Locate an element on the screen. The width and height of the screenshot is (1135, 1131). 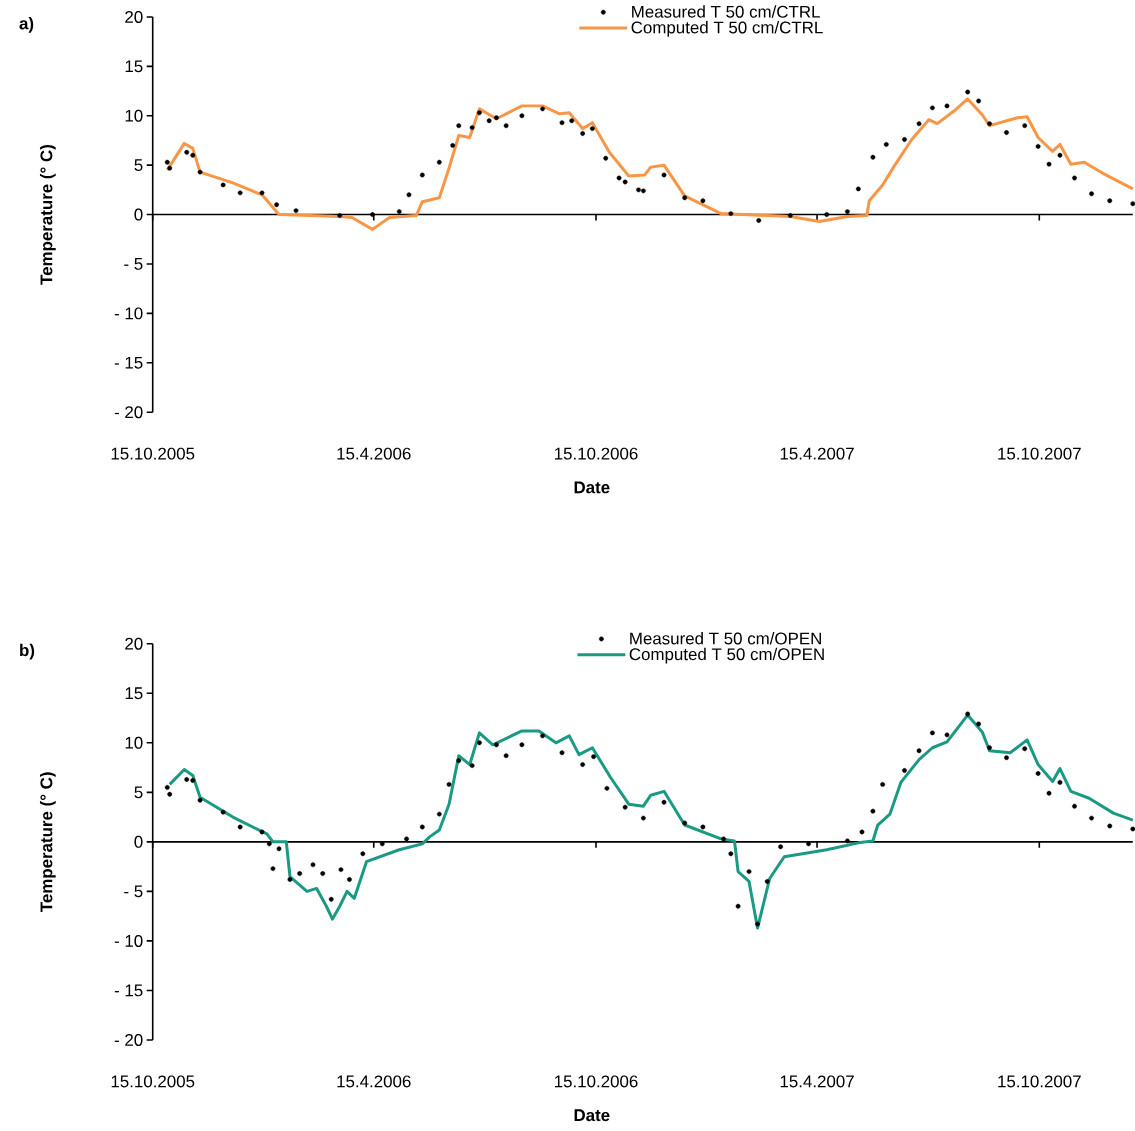
legend-label: Measured T 50 cm/OPEN is located at coordinates (725, 638).